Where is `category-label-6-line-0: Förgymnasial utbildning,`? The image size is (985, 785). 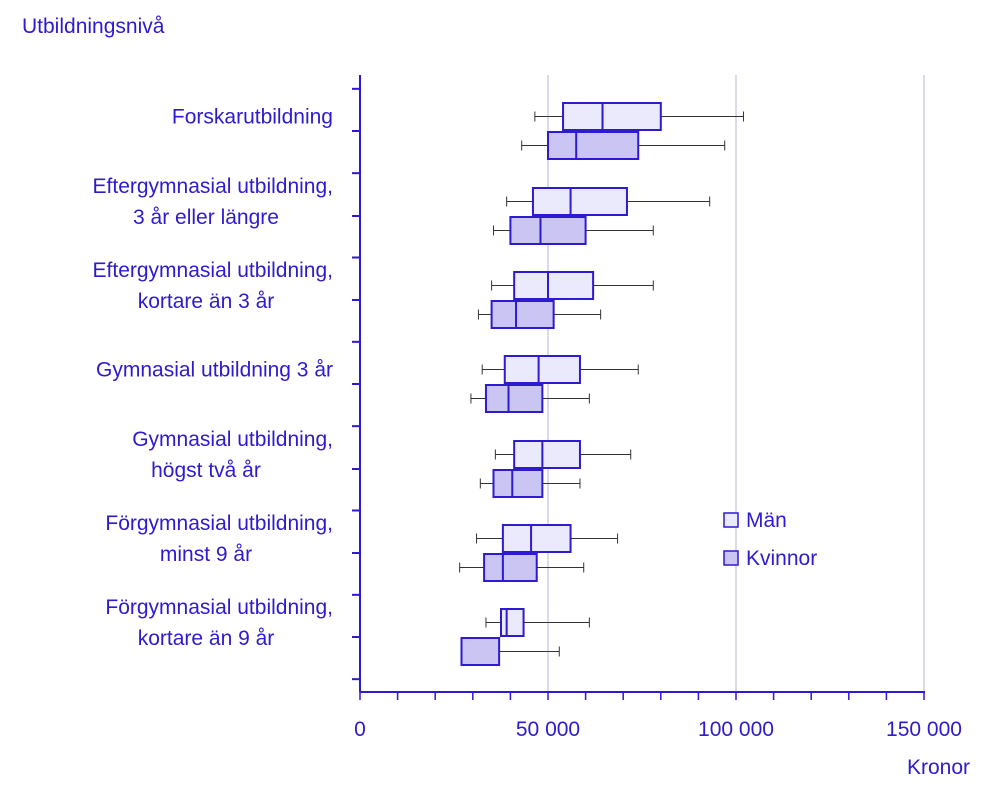 category-label-6-line-0: Förgymnasial utbildning, is located at coordinates (219, 607).